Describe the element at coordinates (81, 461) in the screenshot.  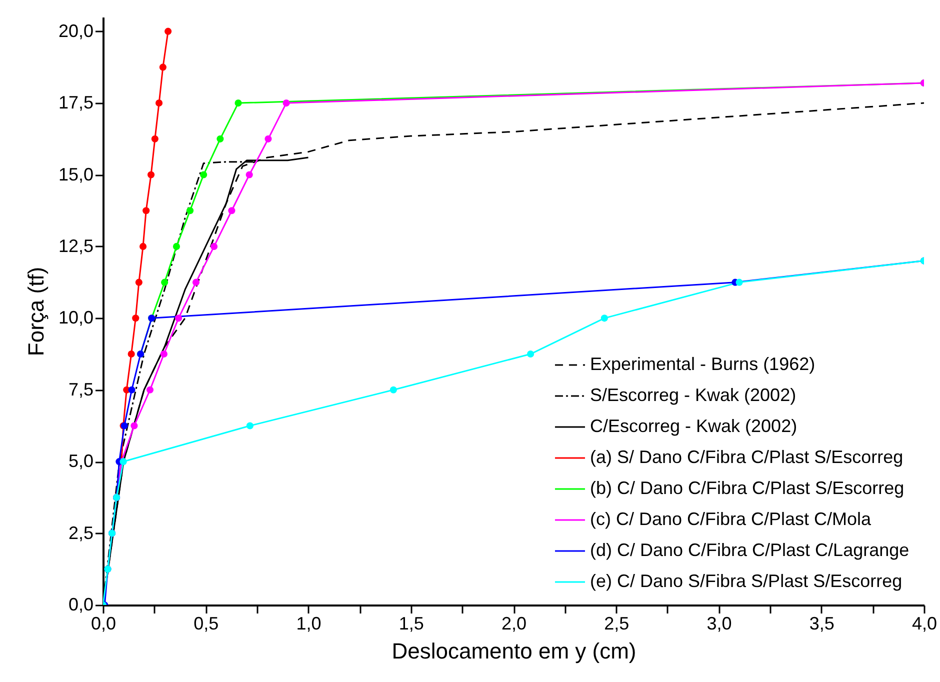
I see `y-tick-label: 5,0` at that location.